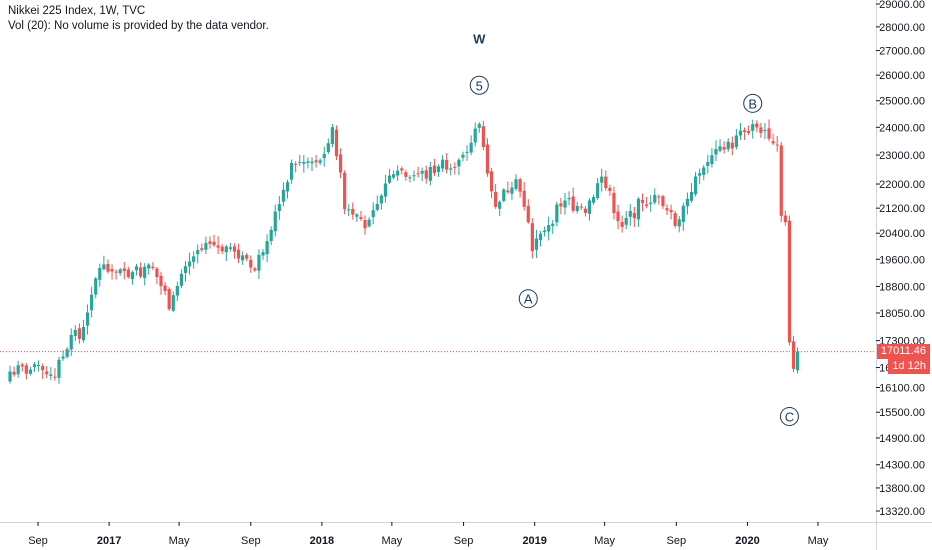  What do you see at coordinates (902, 489) in the screenshot?
I see `price-tick-label: 13800.00` at bounding box center [902, 489].